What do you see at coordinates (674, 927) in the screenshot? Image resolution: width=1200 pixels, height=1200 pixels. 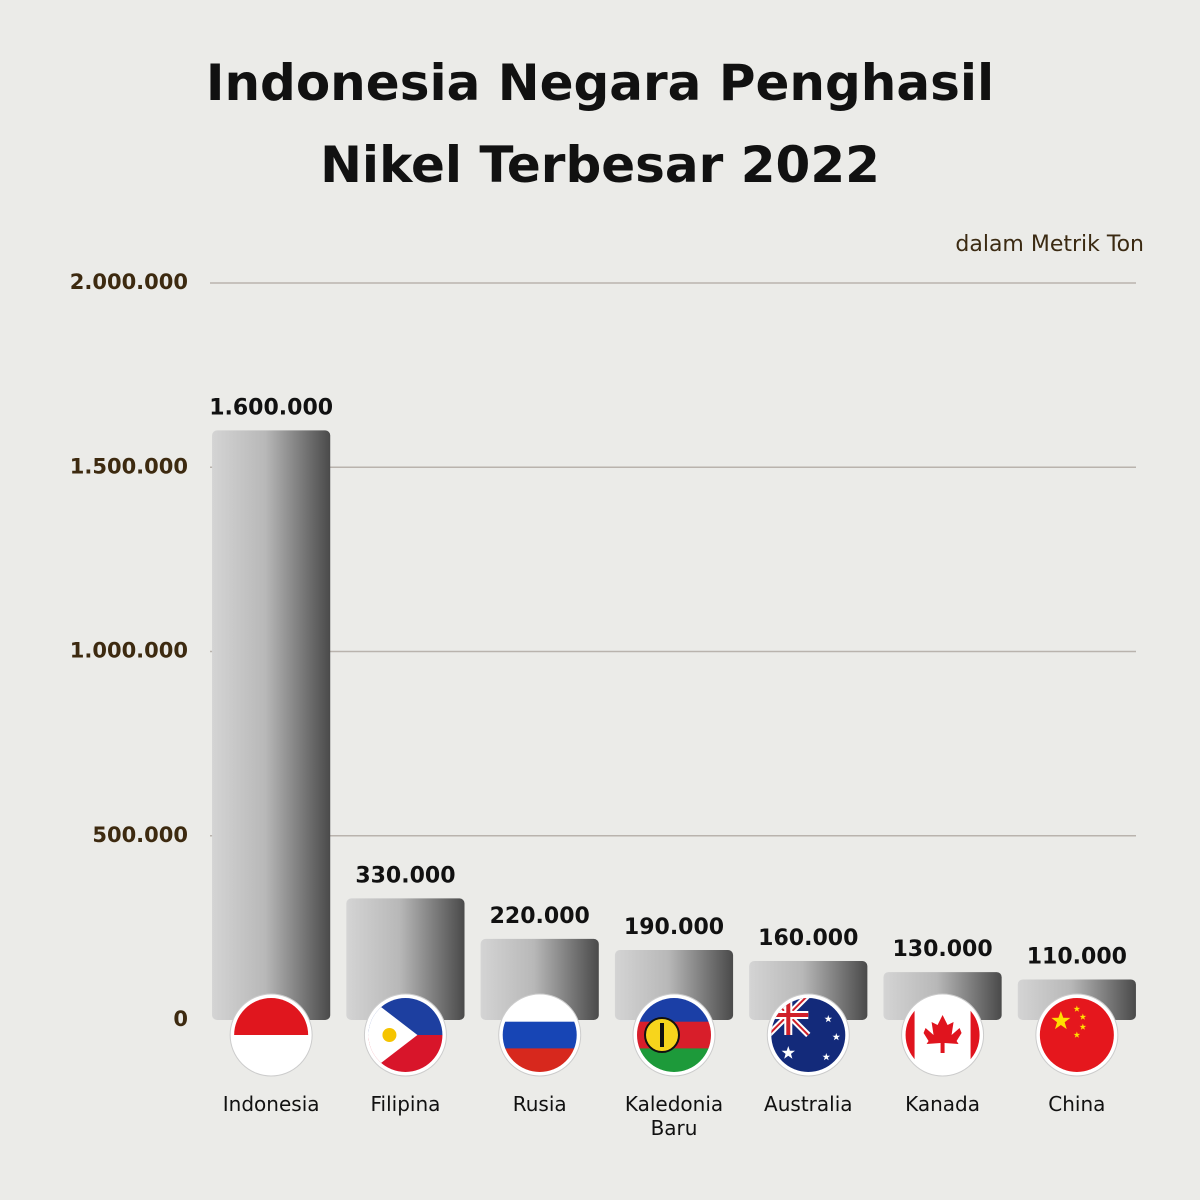 I see `value-label: 190.000` at bounding box center [674, 927].